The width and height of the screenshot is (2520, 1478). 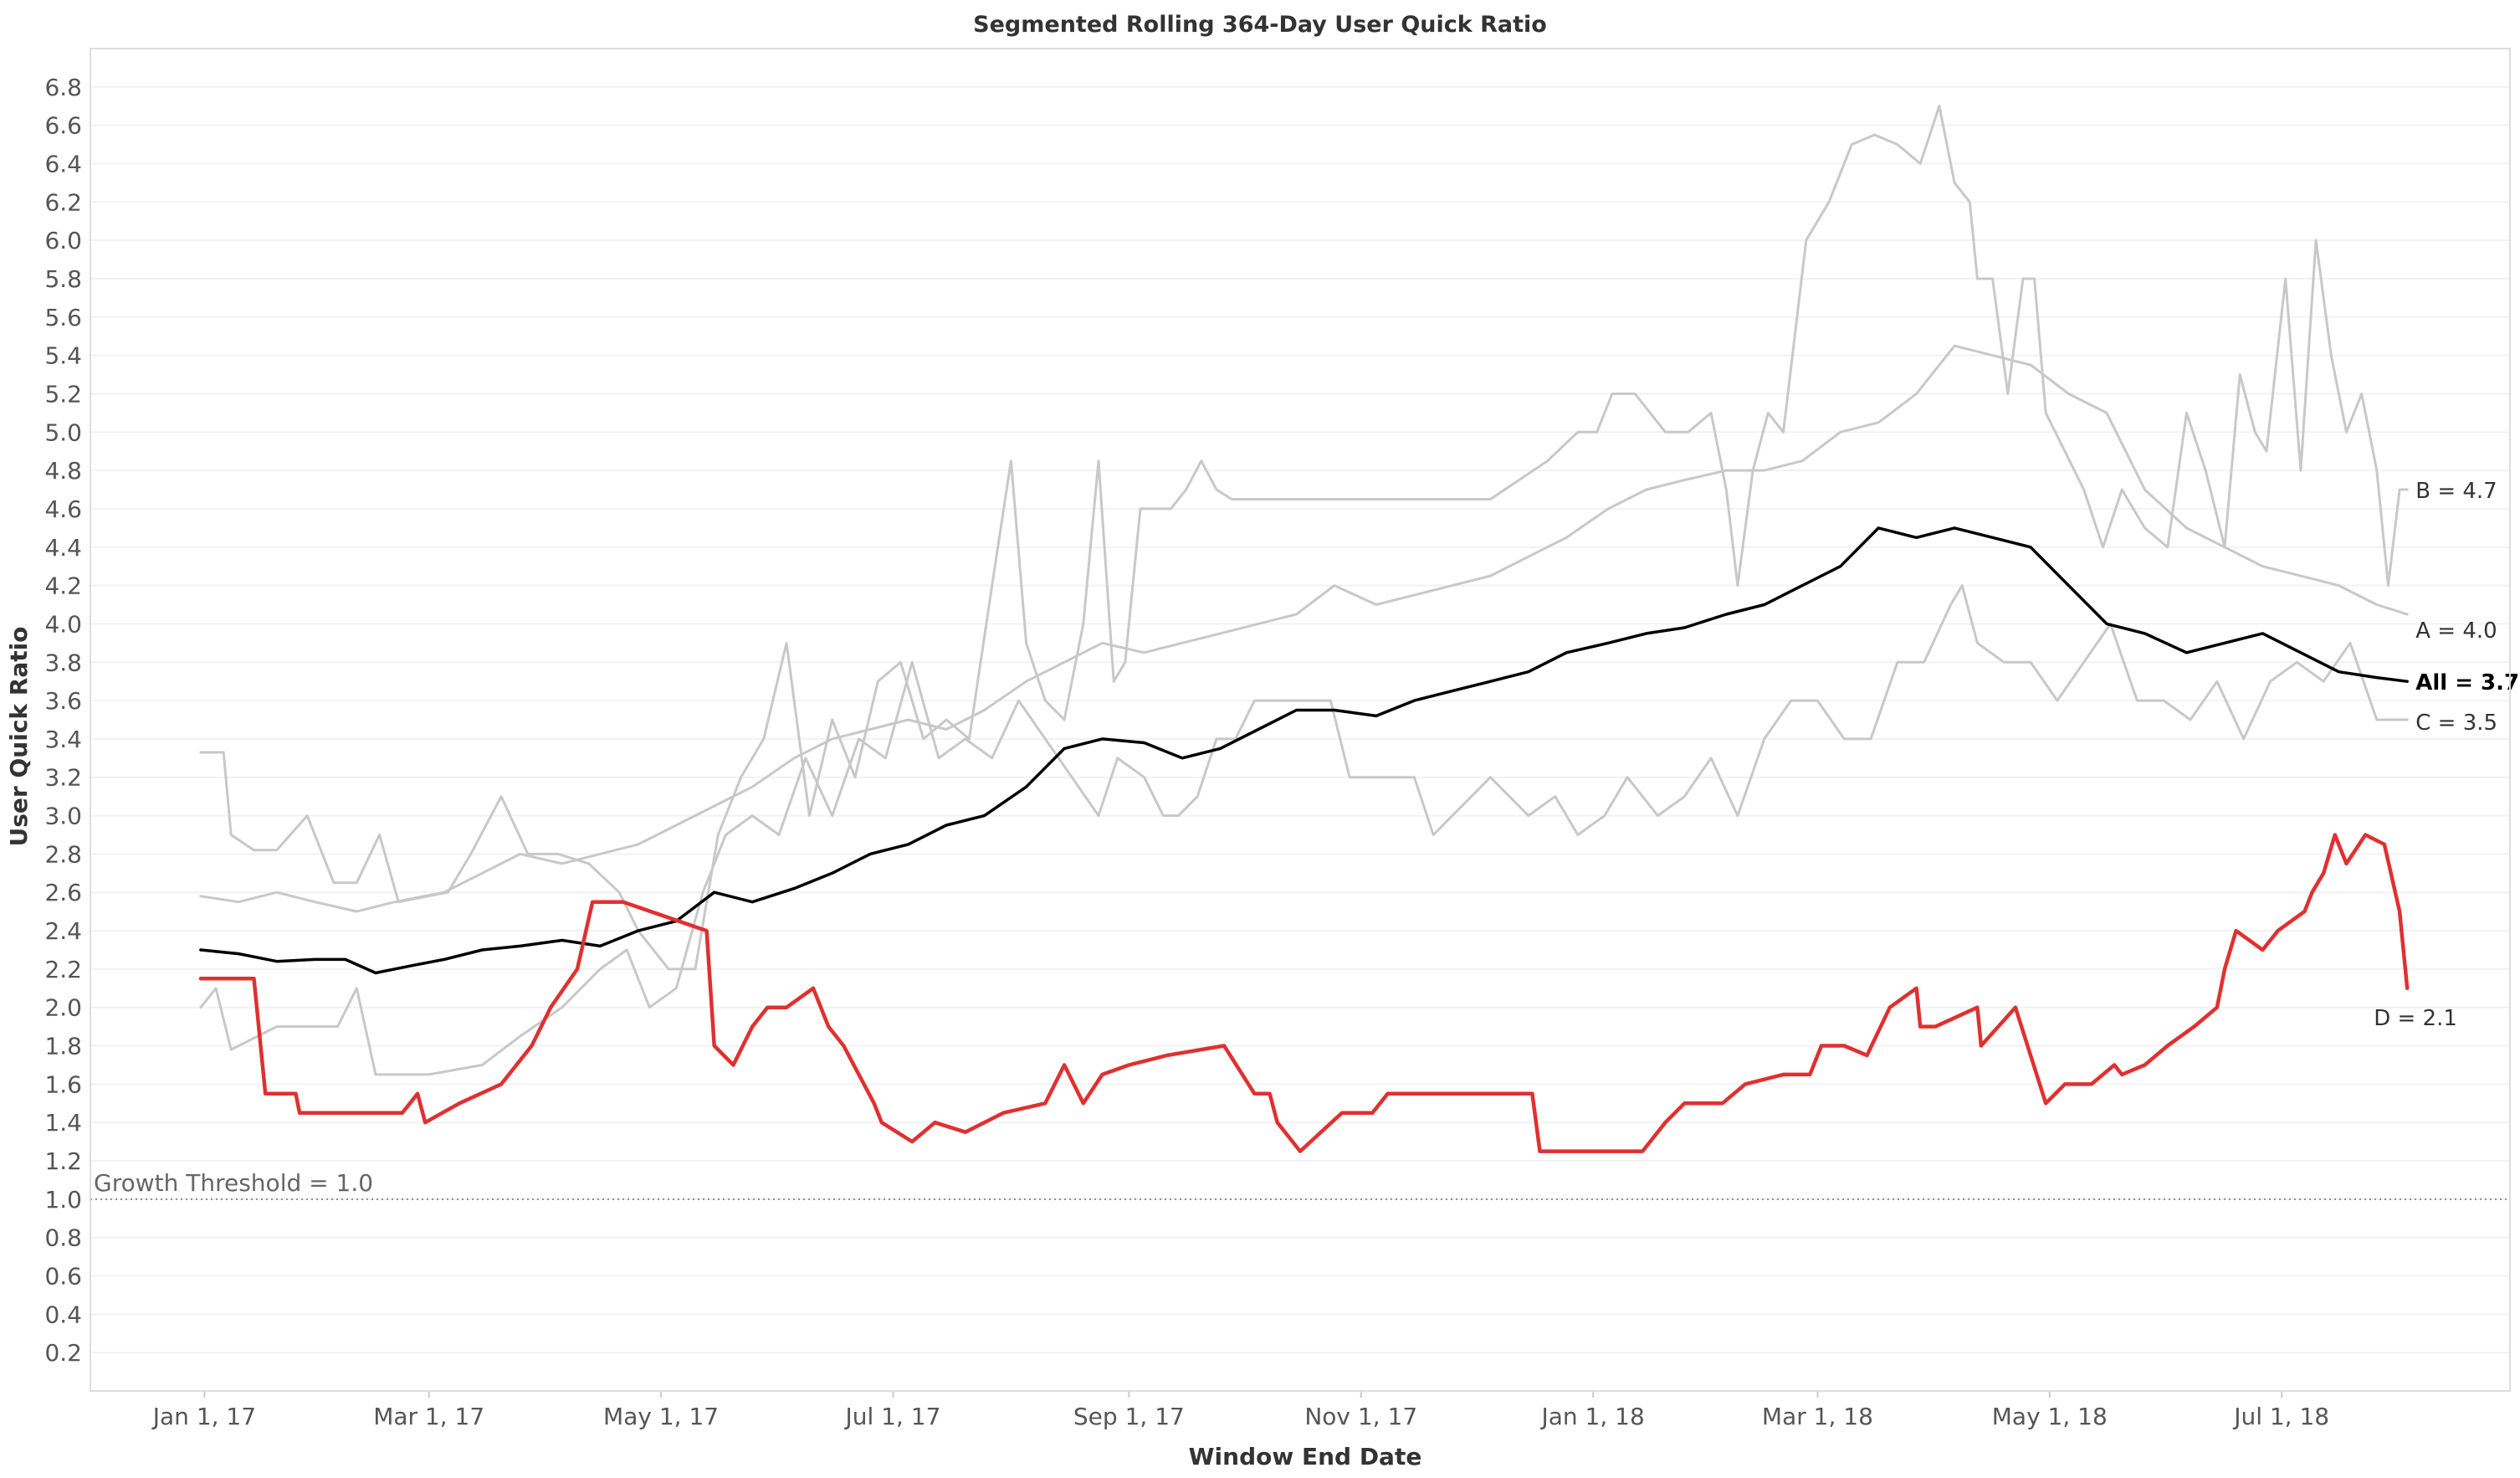 What do you see at coordinates (1591, 1416) in the screenshot?
I see `x-tick-label: Jan 1, 18` at bounding box center [1591, 1416].